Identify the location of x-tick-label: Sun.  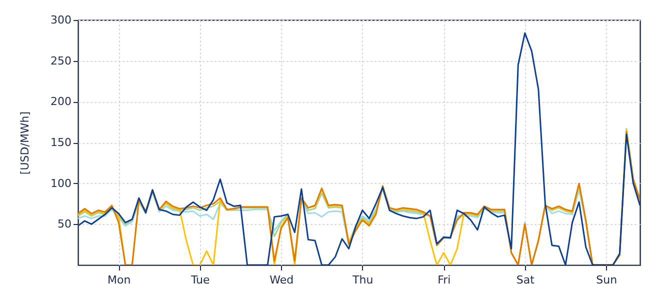
(607, 280).